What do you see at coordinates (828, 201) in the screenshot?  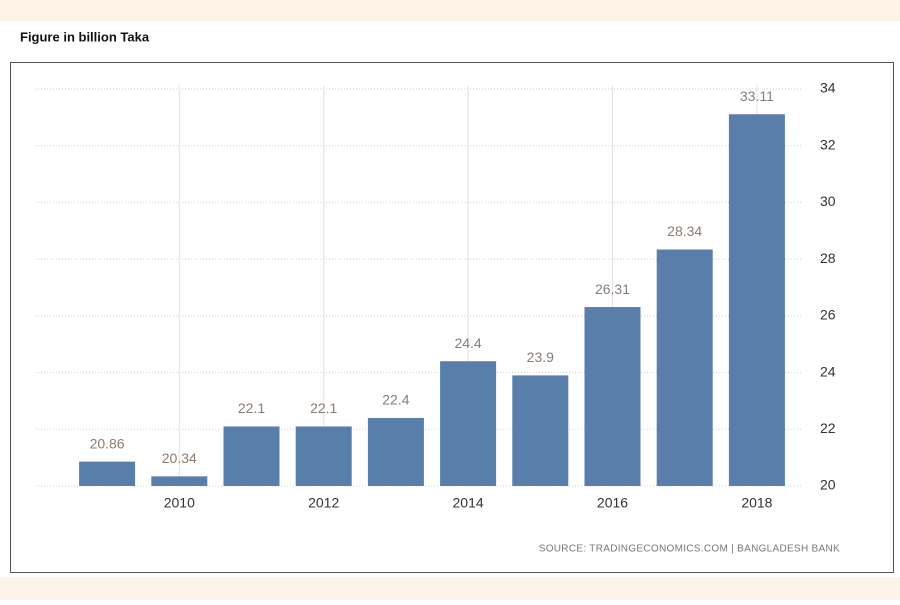 I see `y-tick-label: 30` at bounding box center [828, 201].